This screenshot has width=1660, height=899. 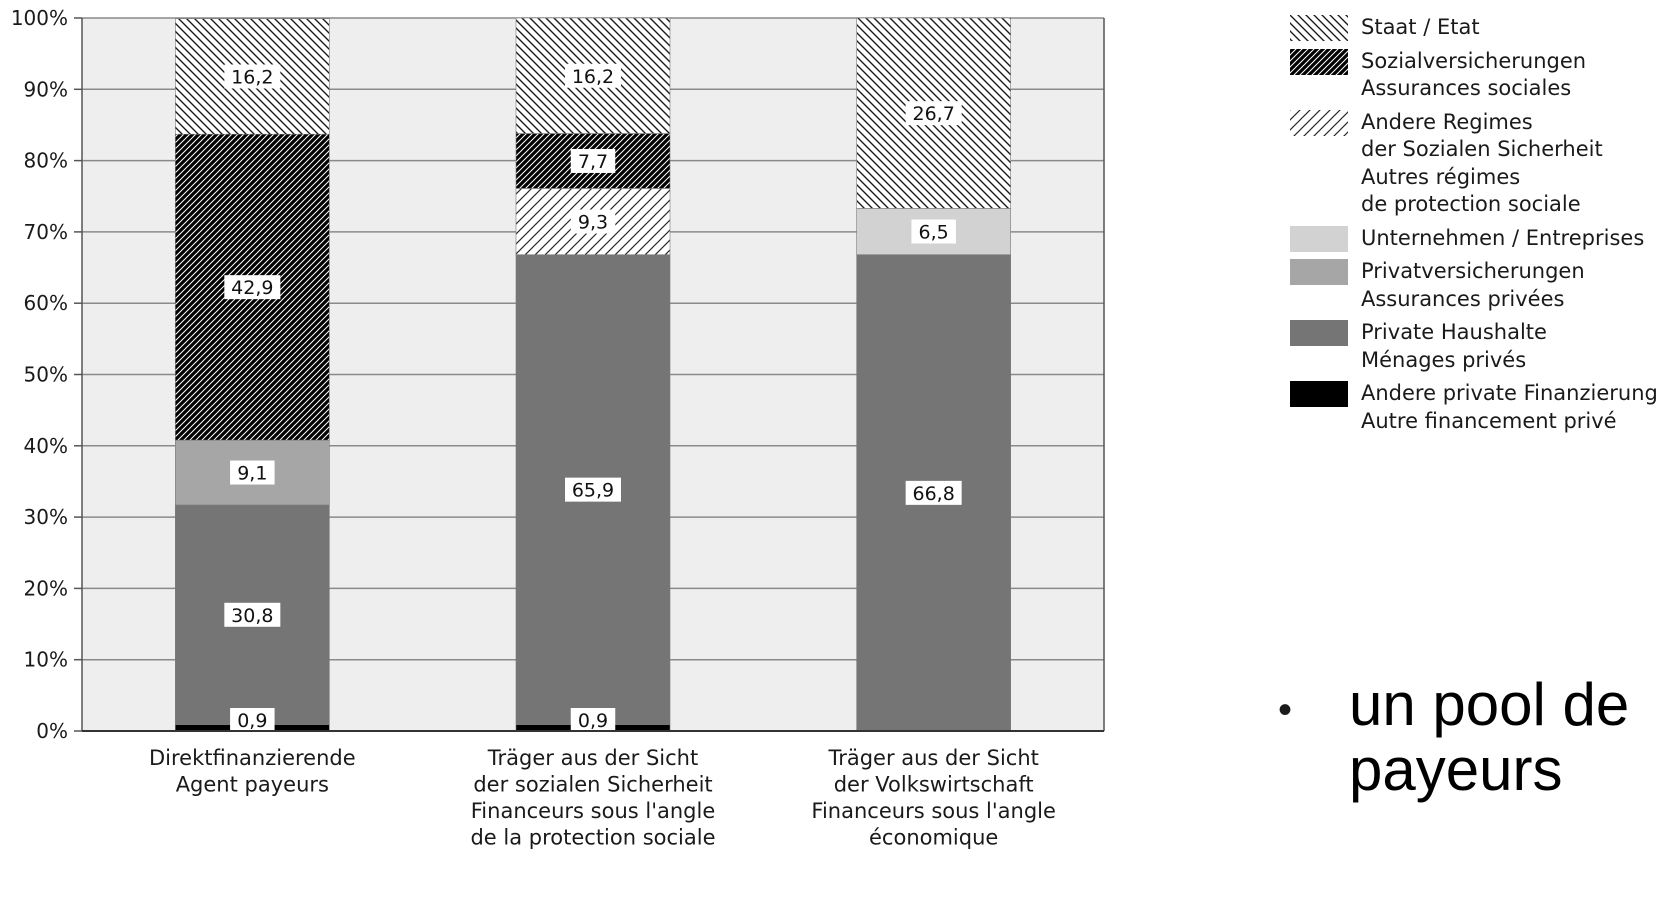 I want to click on bullet-text: un pool de payeurs, so click(x=1489, y=737).